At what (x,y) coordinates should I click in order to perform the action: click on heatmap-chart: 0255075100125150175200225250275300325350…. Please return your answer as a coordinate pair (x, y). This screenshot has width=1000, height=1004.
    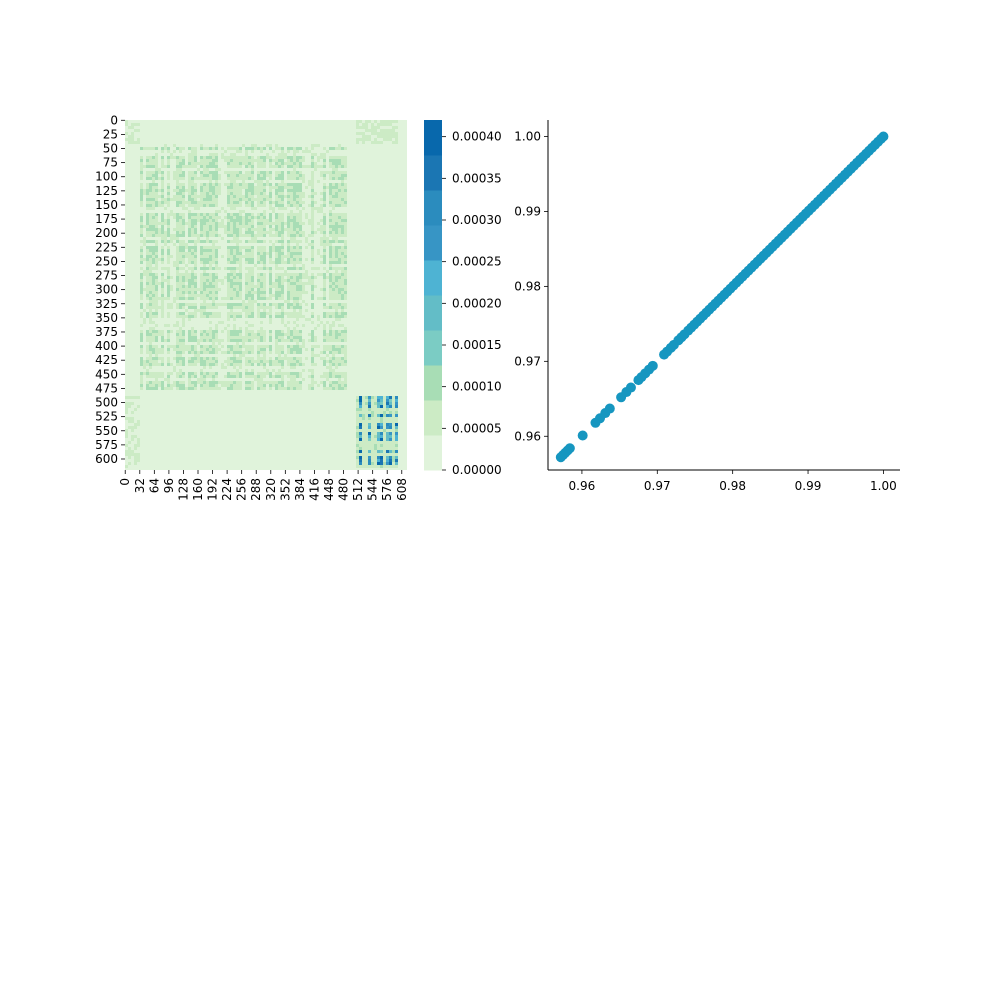
    Looking at the image, I should click on (252, 307).